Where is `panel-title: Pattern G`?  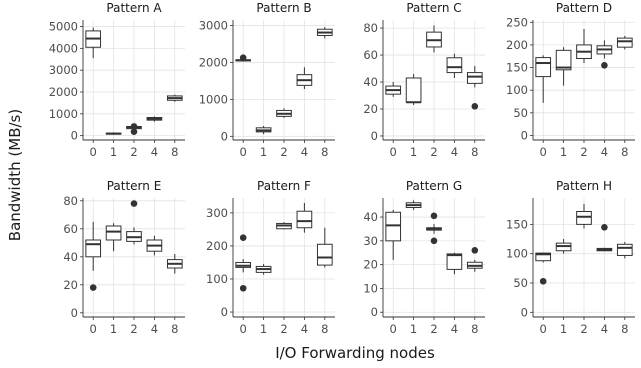 panel-title: Pattern G is located at coordinates (434, 186).